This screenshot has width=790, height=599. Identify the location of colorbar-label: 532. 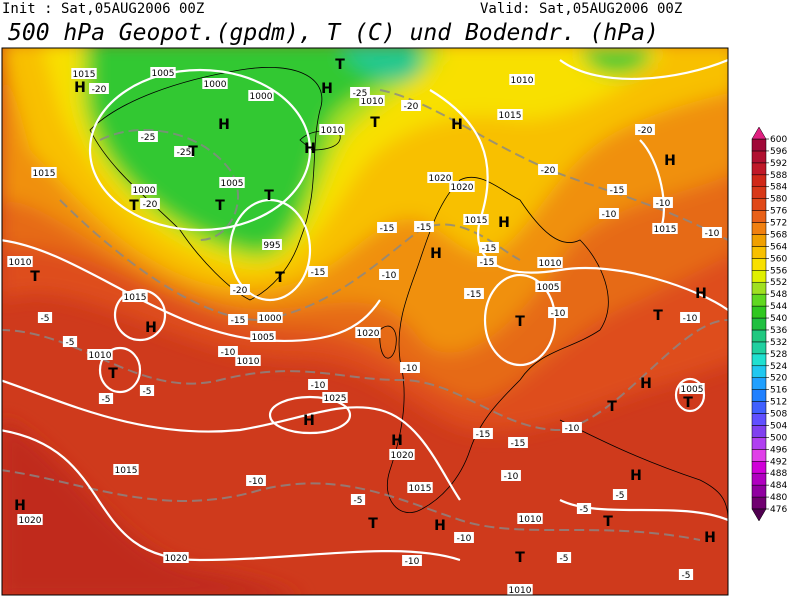
(778, 343).